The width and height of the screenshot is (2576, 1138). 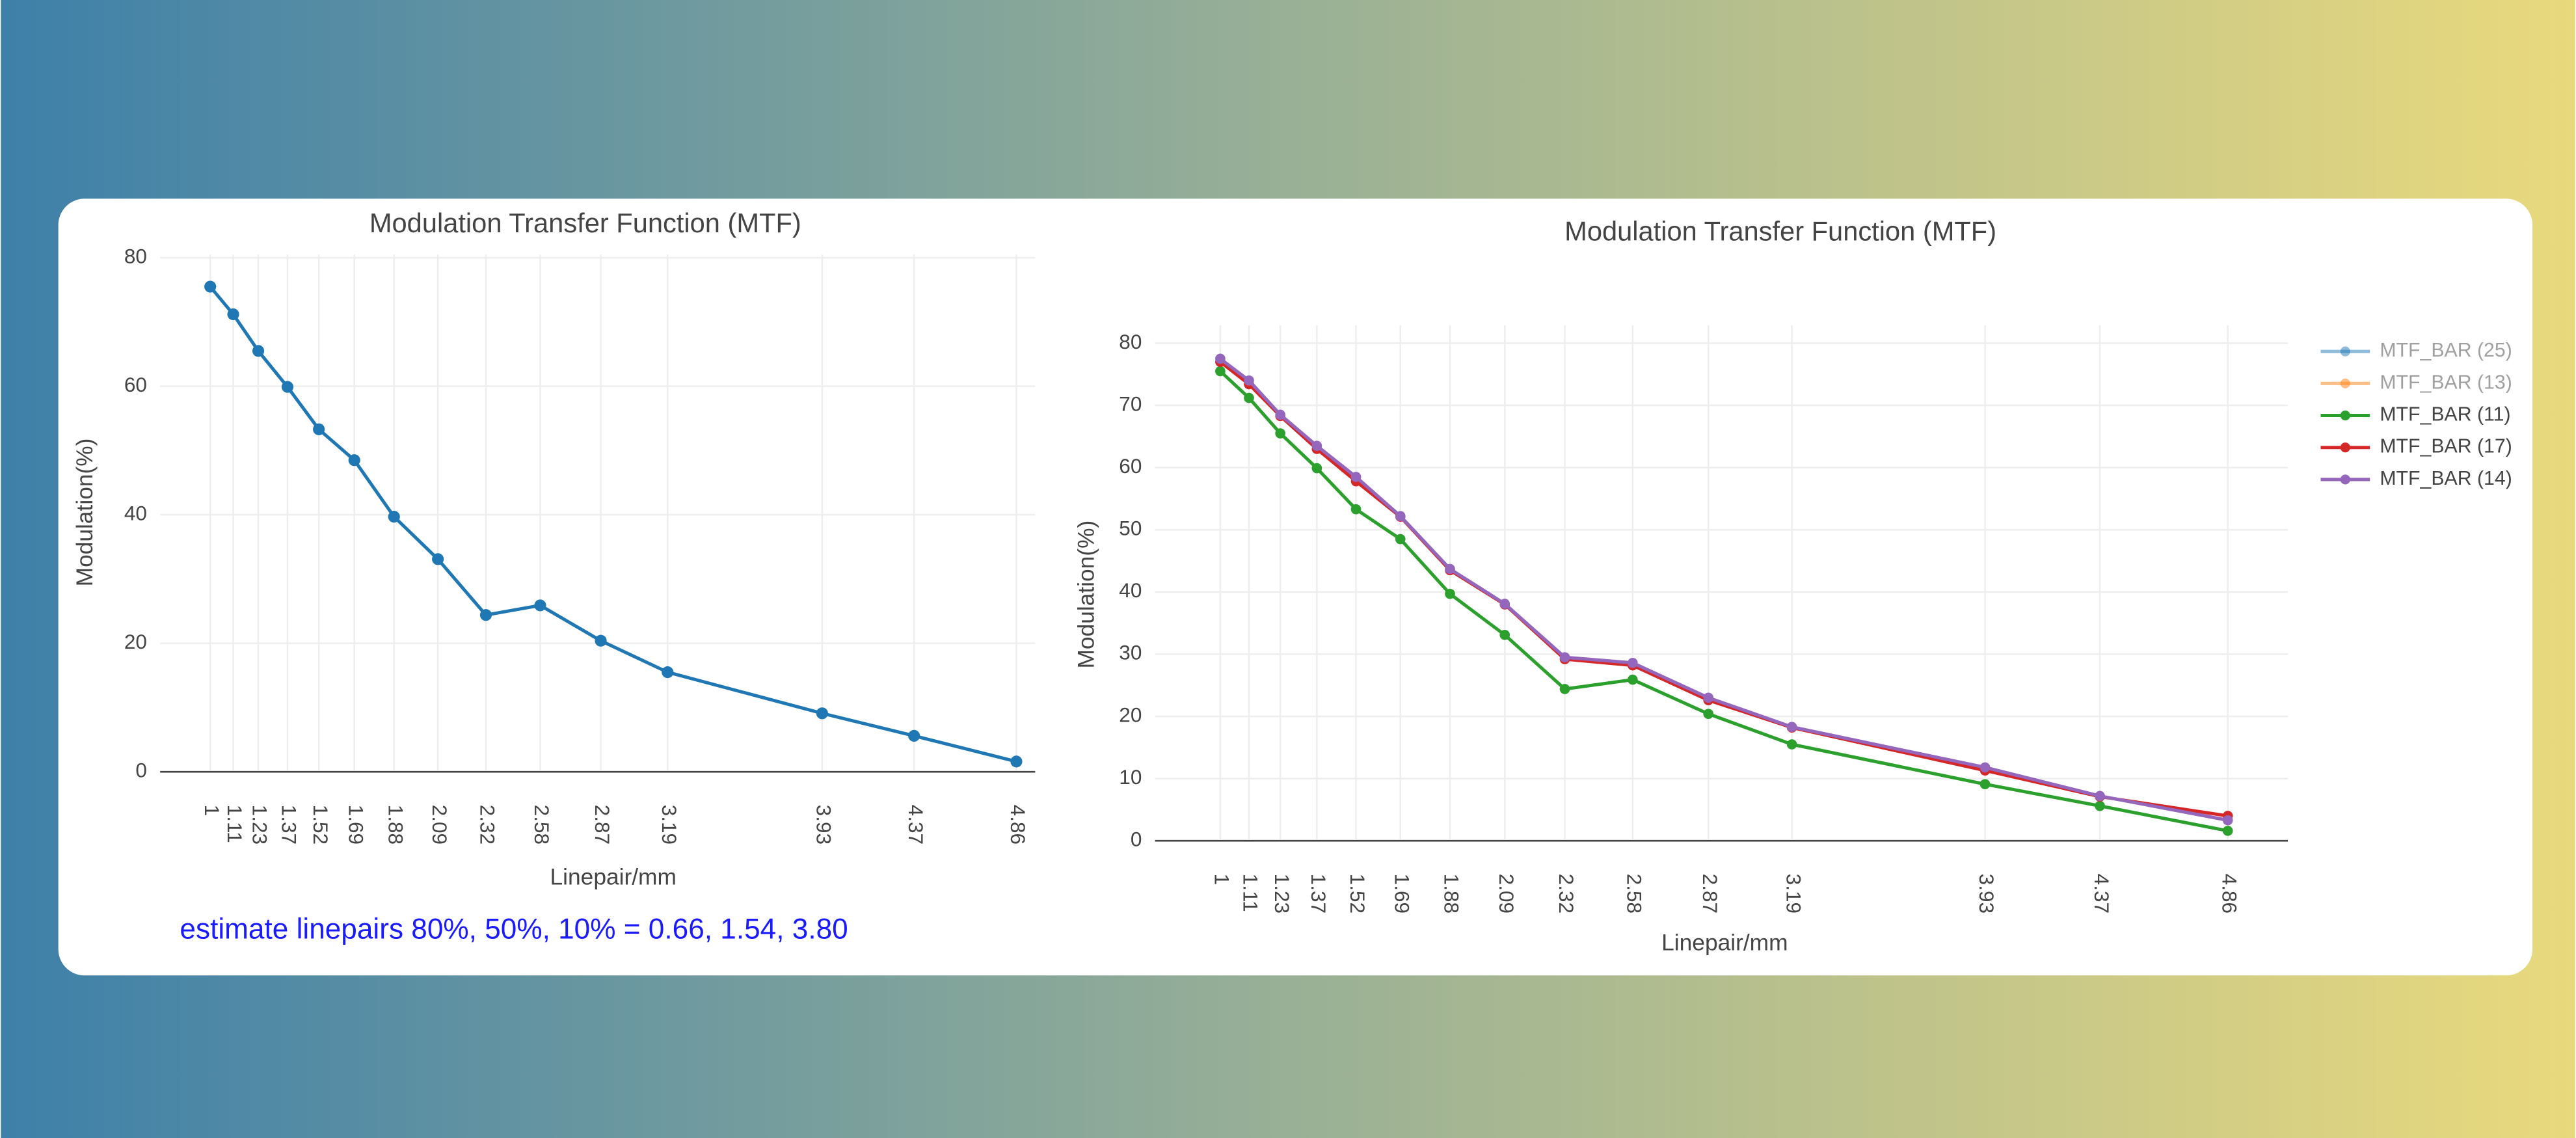 I want to click on legend-label: MTF_BAR (11), so click(x=2445, y=415).